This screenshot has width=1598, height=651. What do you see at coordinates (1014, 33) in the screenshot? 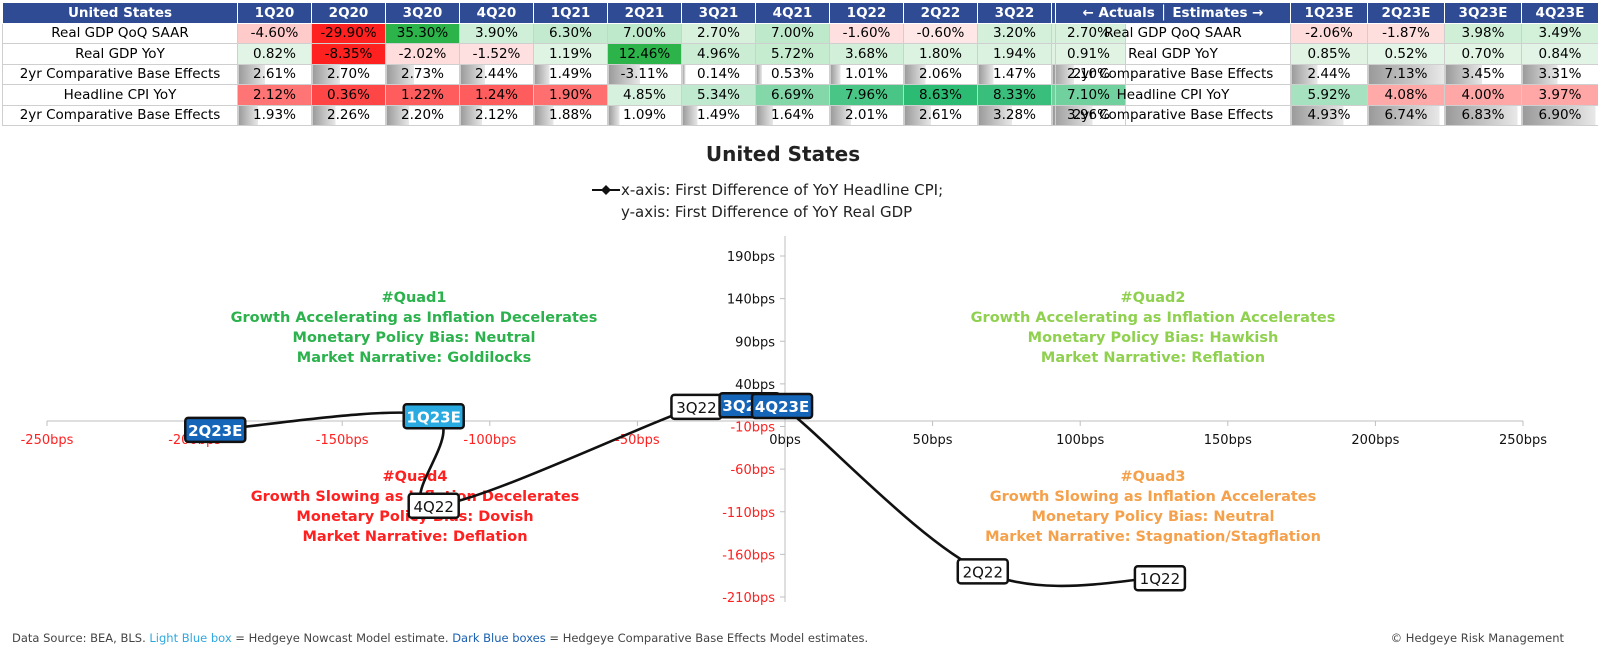
I see `table-cell: 3.20%` at bounding box center [1014, 33].